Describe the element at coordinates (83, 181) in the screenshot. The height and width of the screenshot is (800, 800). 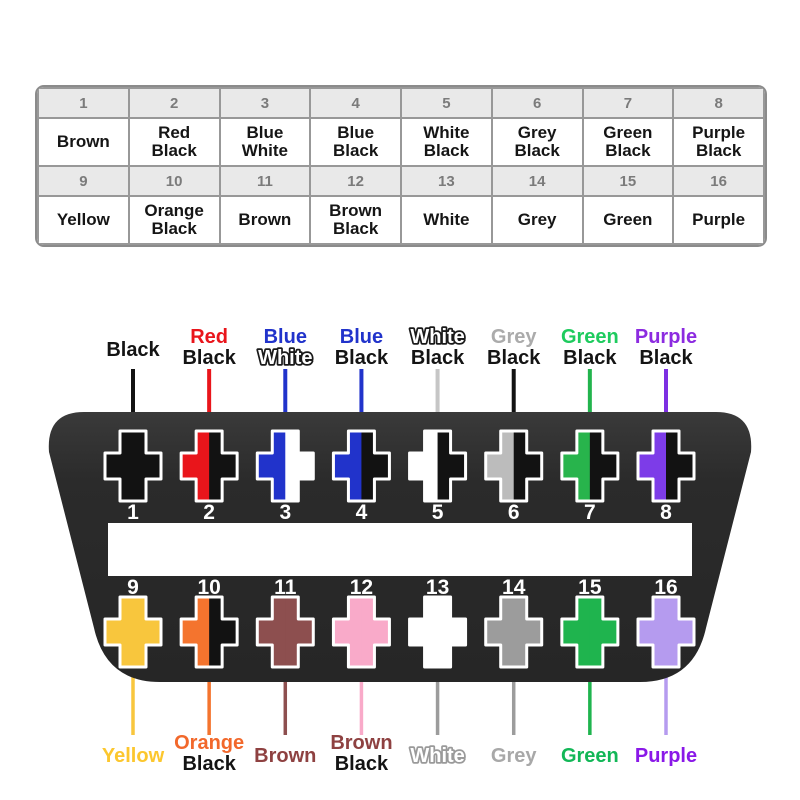
I see `pin-number-cell: 9` at that location.